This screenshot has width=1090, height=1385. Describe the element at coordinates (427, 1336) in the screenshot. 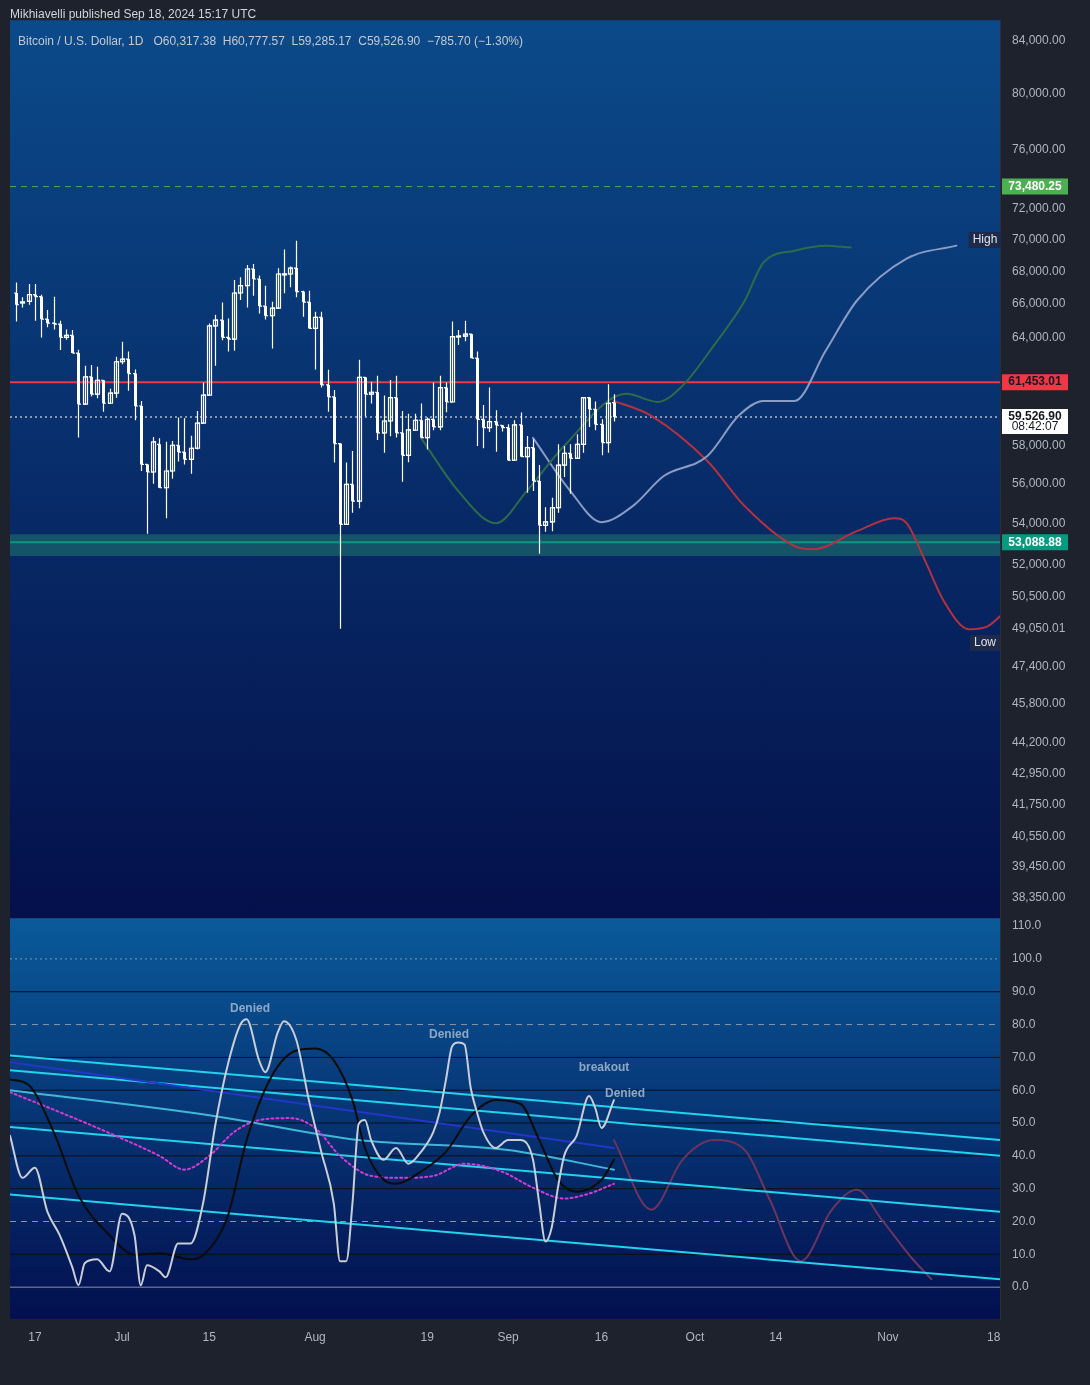

I see `x-tick-label: 19` at that location.